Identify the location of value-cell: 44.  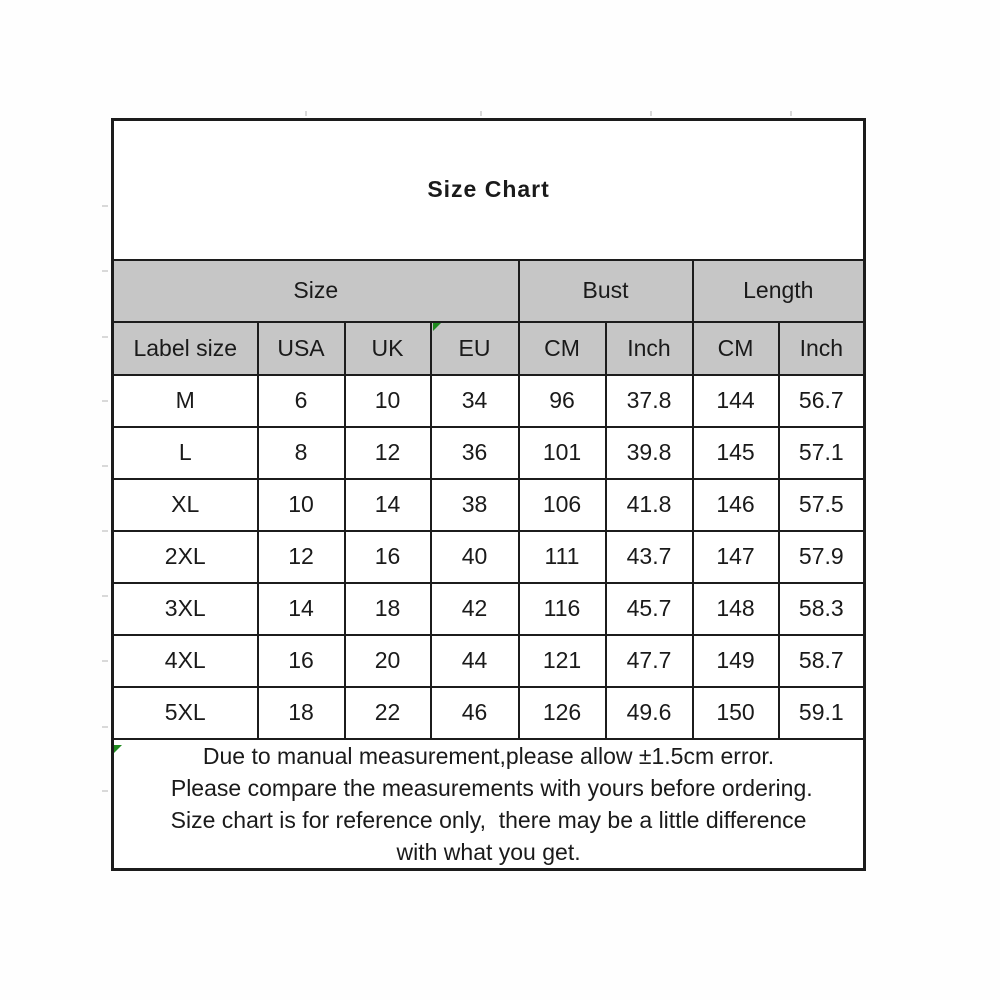
(474, 660).